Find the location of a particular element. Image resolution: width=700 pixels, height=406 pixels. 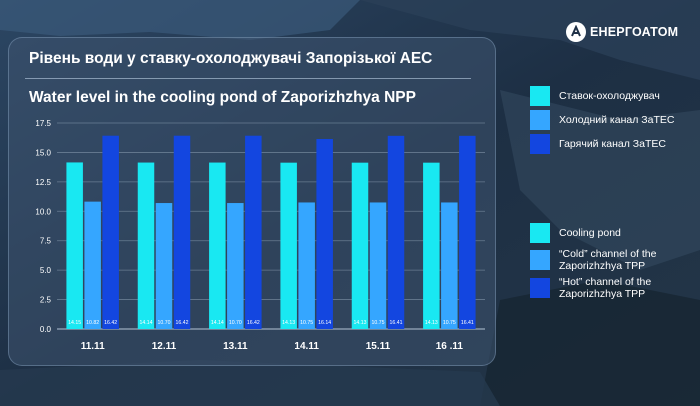

legend-en-cooling-pond: Cooling pond is located at coordinates (610, 233).